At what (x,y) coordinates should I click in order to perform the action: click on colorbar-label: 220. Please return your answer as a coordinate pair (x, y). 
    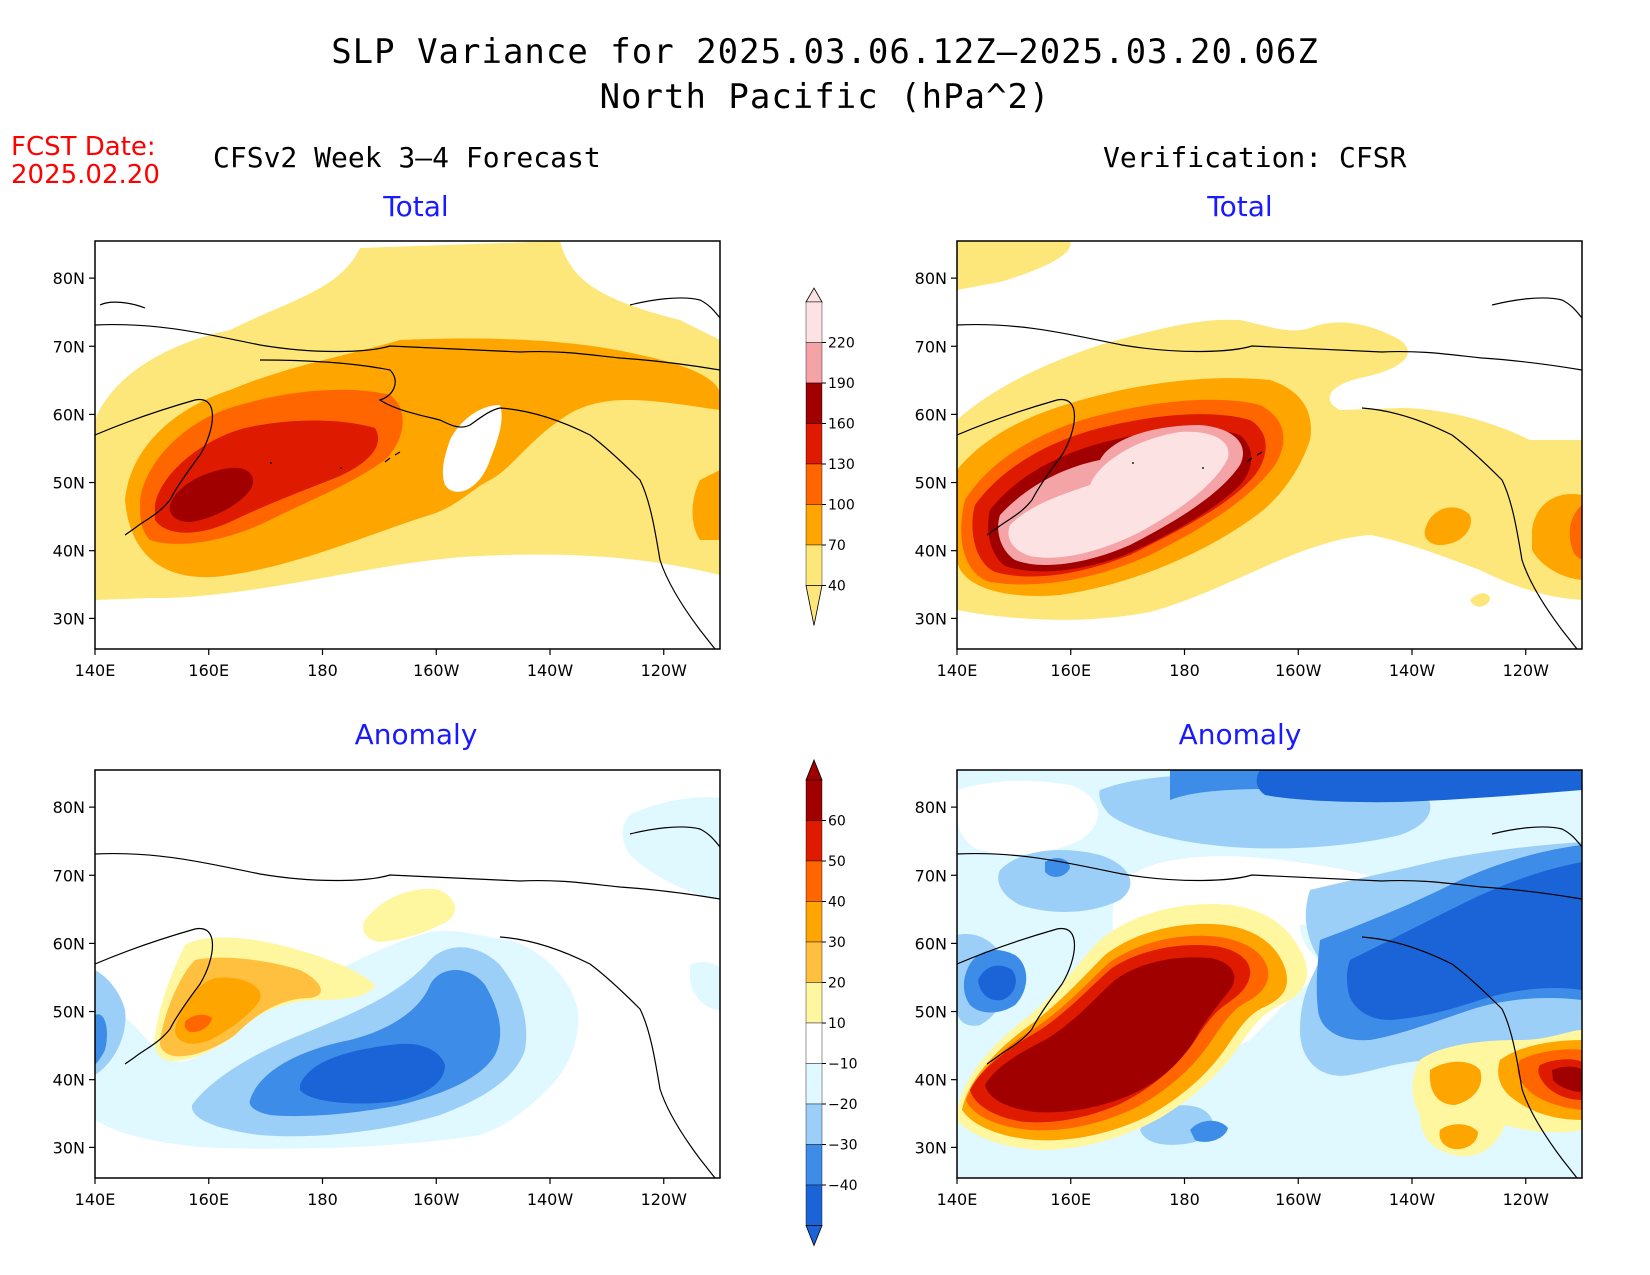
    Looking at the image, I should click on (841, 344).